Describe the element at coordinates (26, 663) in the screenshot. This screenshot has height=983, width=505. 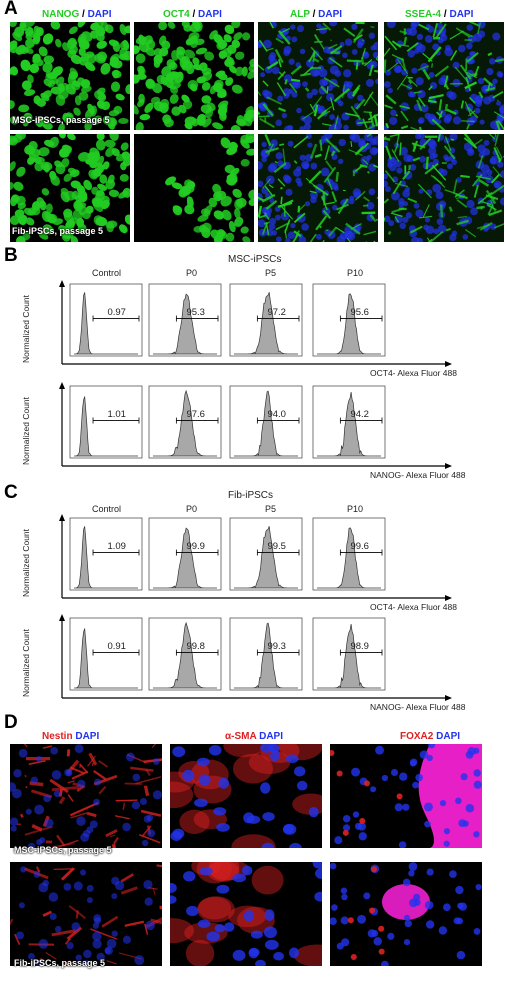
I see `panelC-row-1-ylabel: Normalized Count` at that location.